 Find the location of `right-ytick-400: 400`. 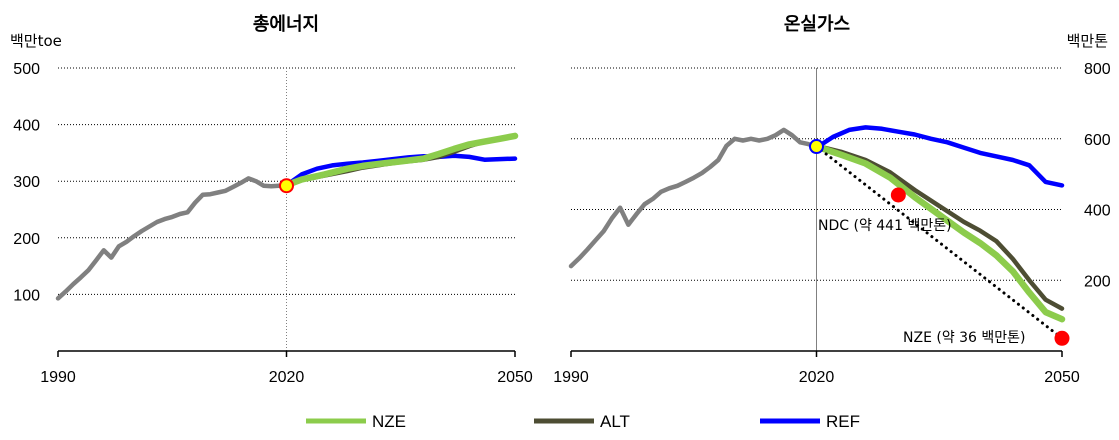

right-ytick-400: 400 is located at coordinates (1097, 211).